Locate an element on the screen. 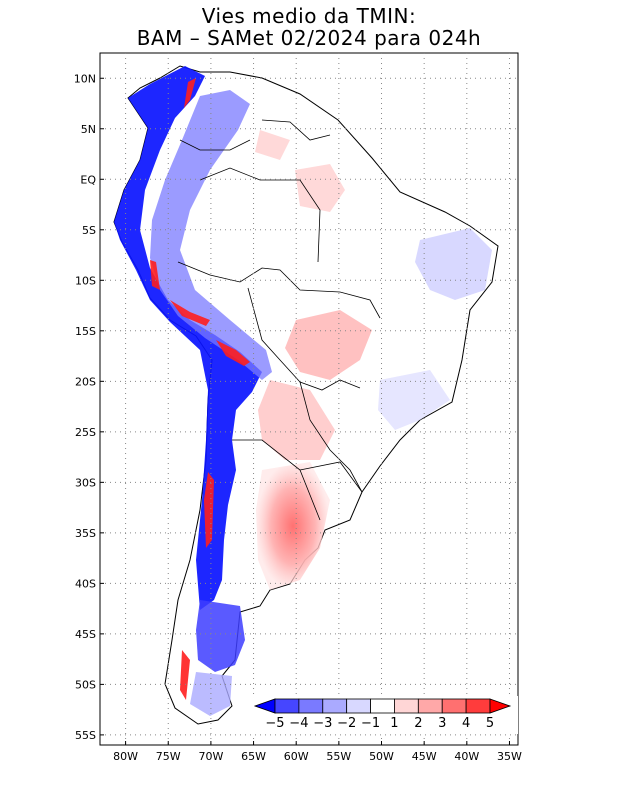 This screenshot has width=618, height=800. lat-tick-label: 10N is located at coordinates (85, 78).